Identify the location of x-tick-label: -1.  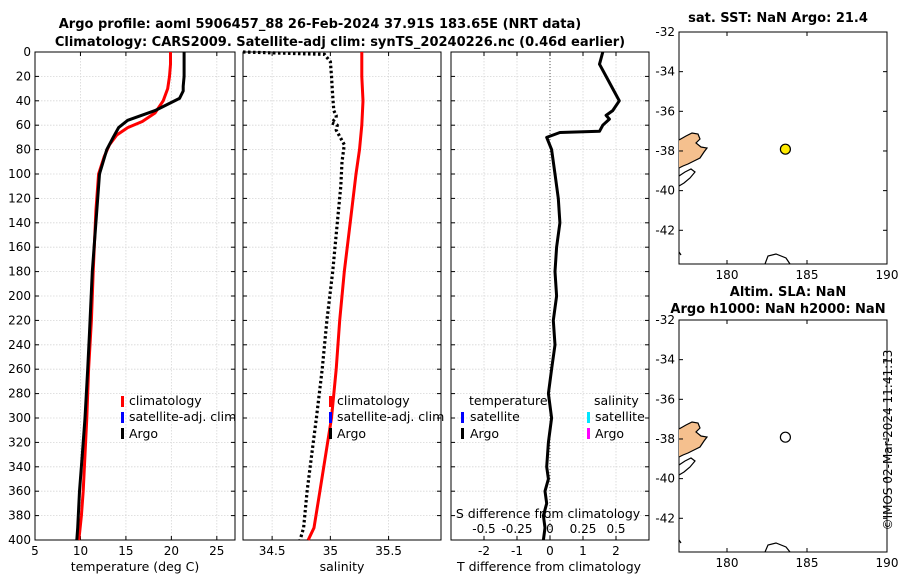
(517, 551).